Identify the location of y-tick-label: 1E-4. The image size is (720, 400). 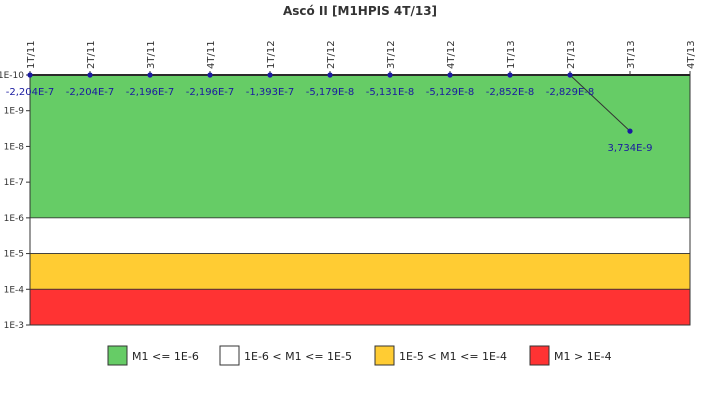
(14, 290).